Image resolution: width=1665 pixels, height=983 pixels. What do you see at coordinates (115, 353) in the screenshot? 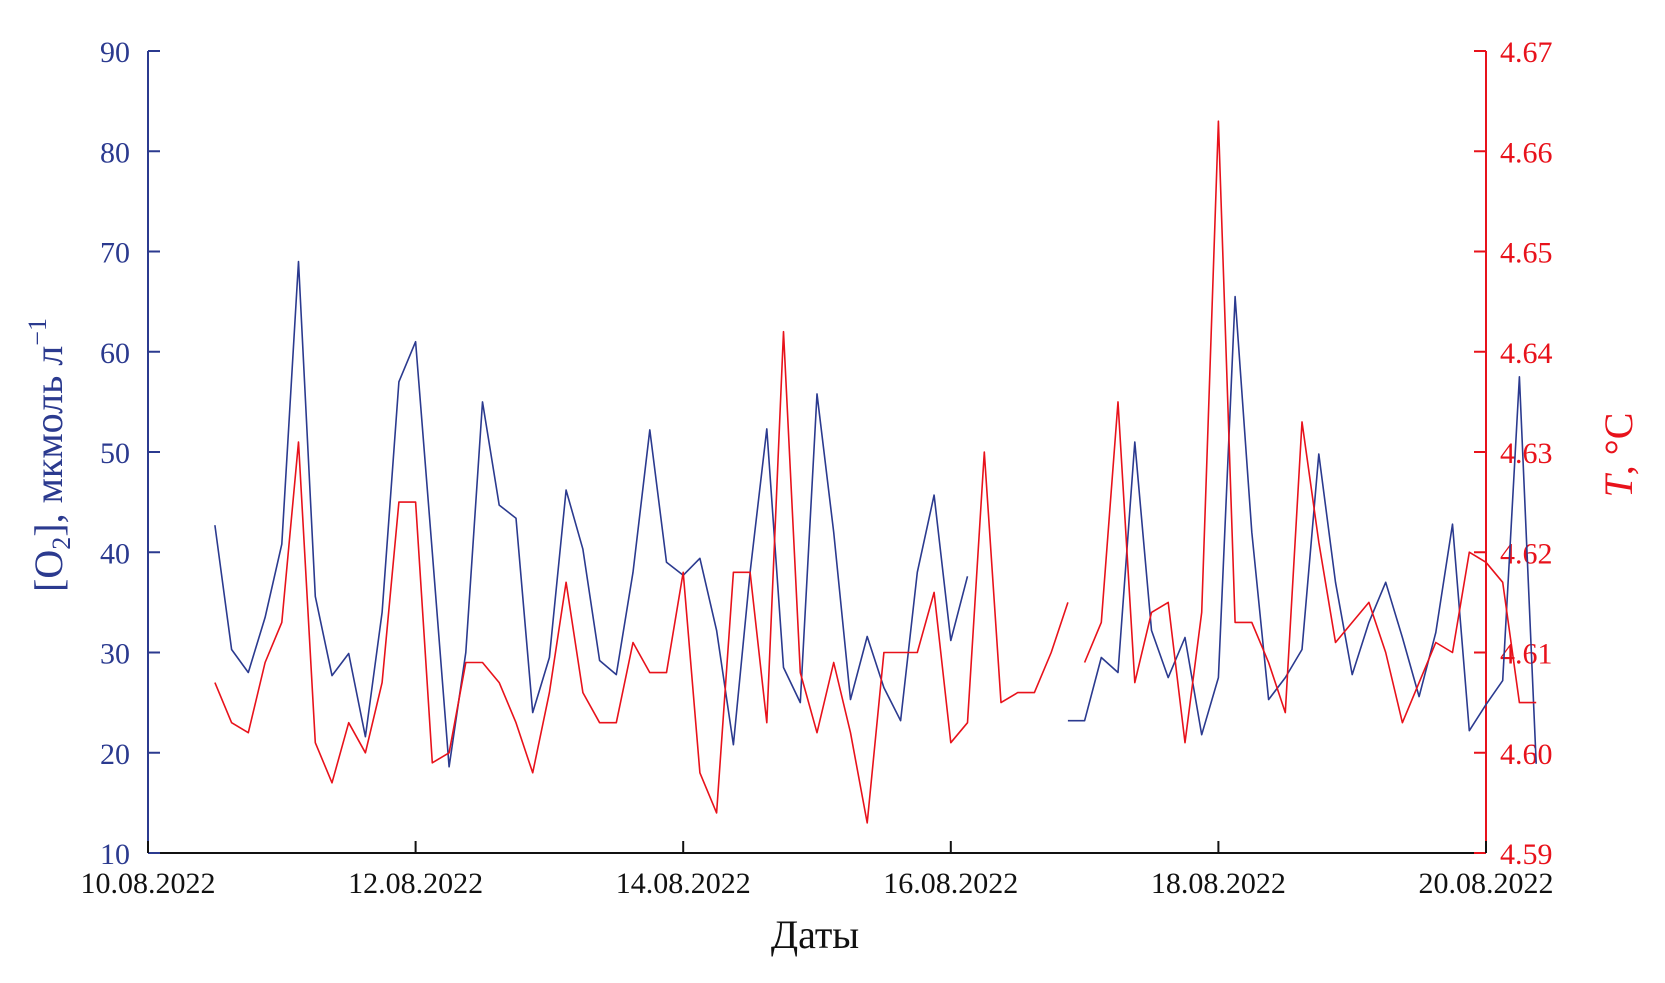
I see `left-y-tick-label: 60` at bounding box center [115, 353].